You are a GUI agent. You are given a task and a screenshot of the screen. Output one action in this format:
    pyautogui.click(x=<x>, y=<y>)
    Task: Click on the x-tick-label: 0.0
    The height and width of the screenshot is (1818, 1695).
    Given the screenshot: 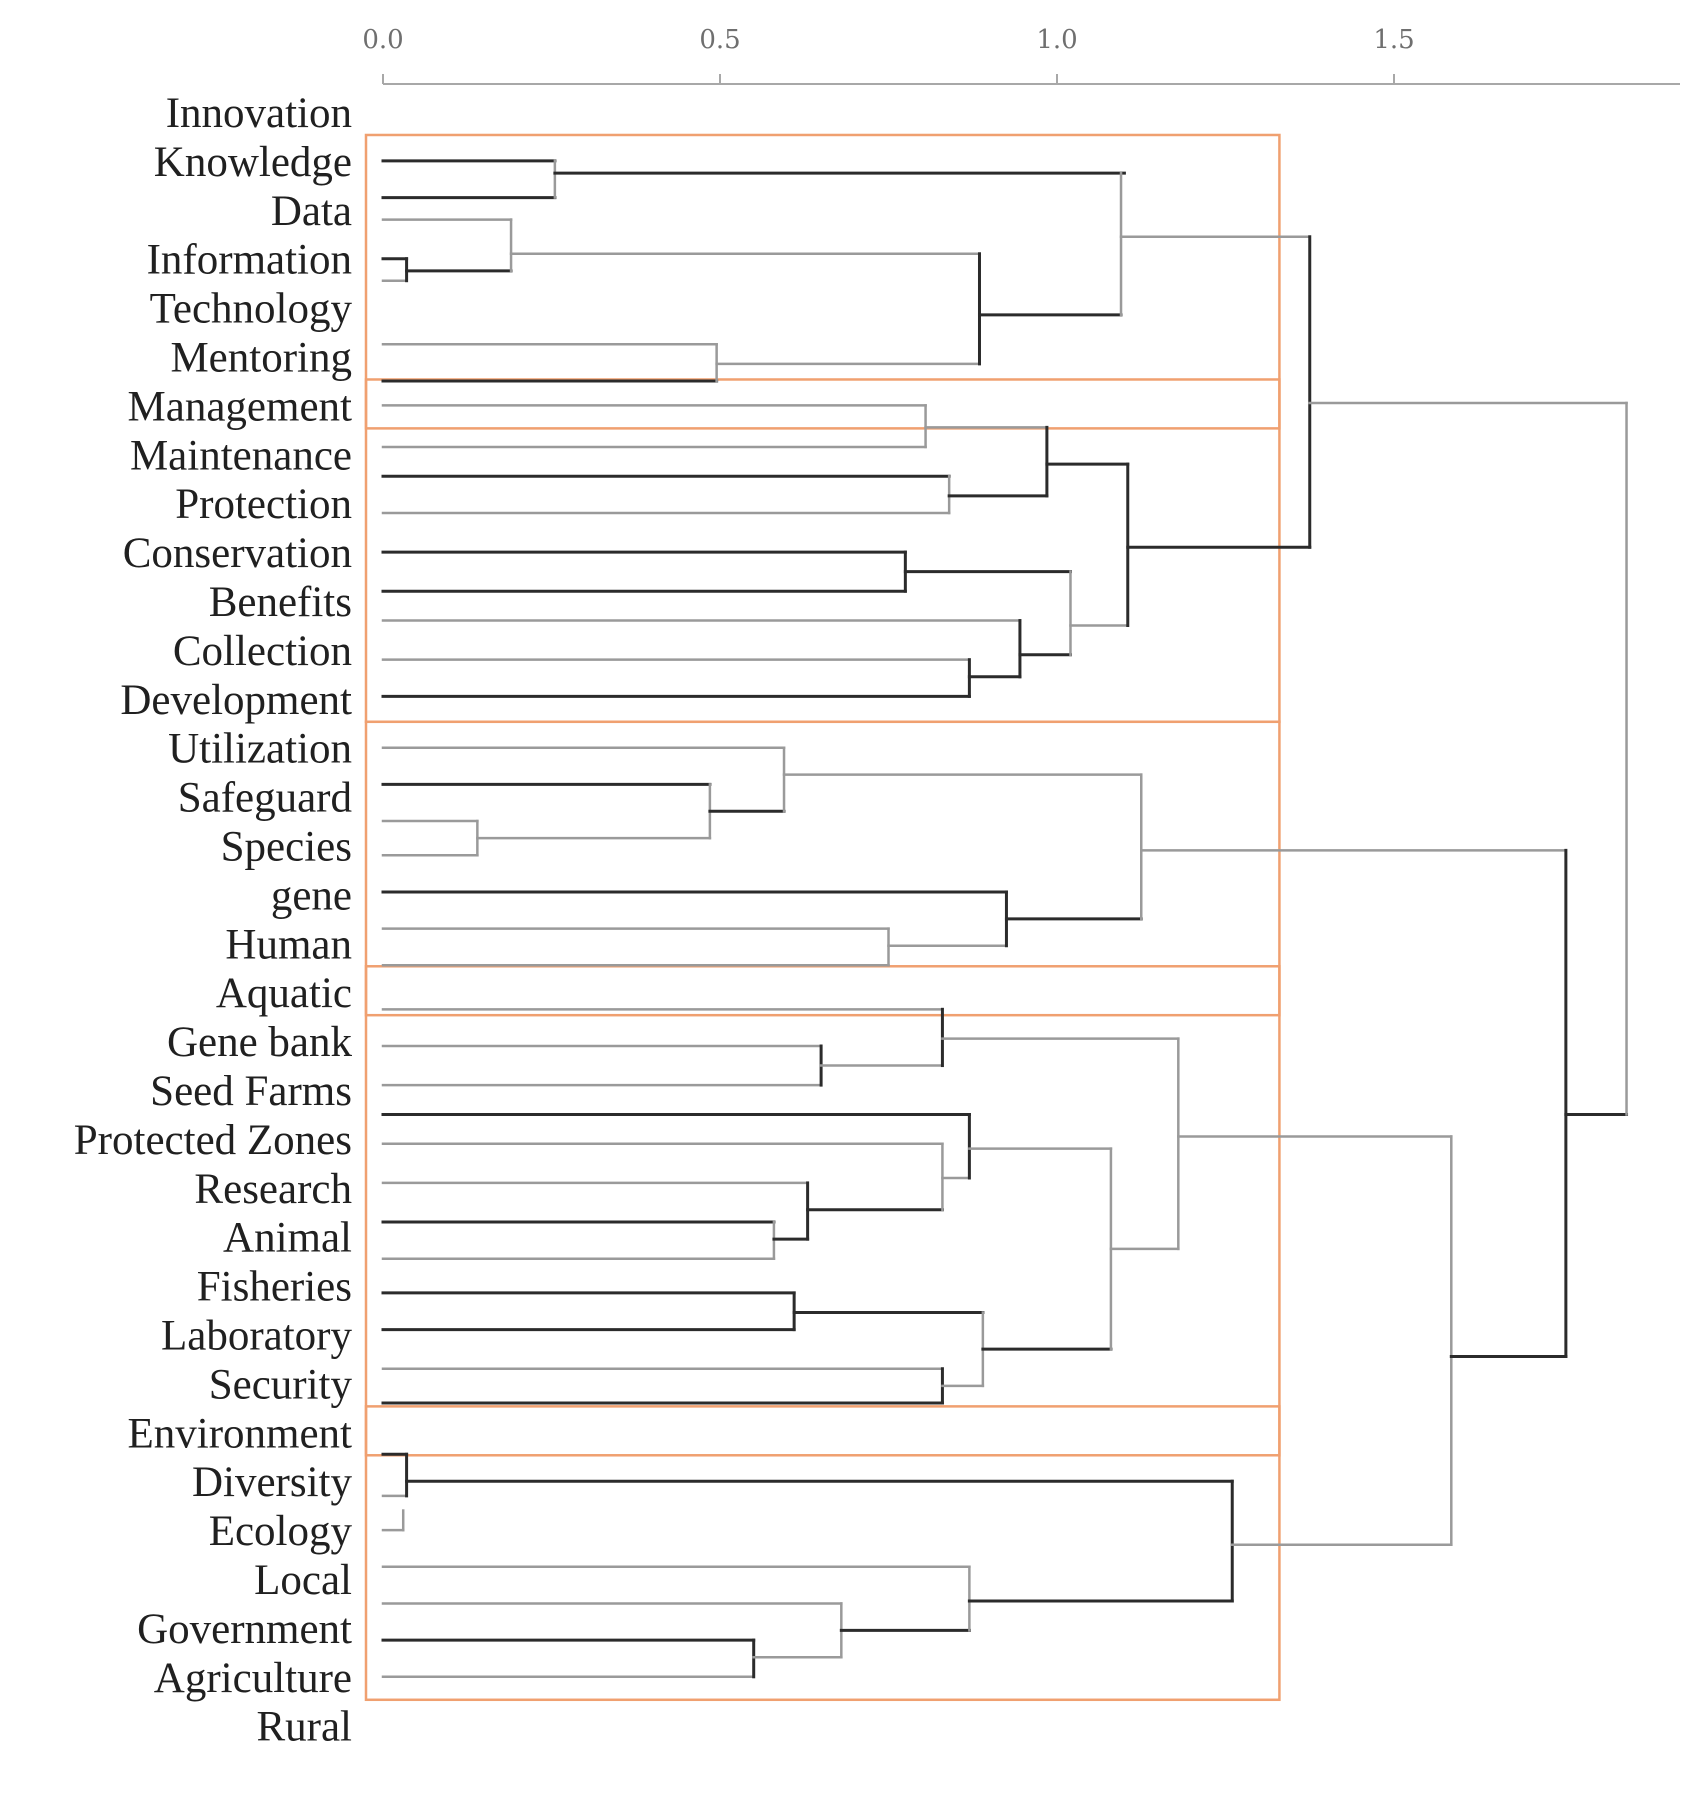 What is the action you would take?
    pyautogui.click(x=382, y=40)
    